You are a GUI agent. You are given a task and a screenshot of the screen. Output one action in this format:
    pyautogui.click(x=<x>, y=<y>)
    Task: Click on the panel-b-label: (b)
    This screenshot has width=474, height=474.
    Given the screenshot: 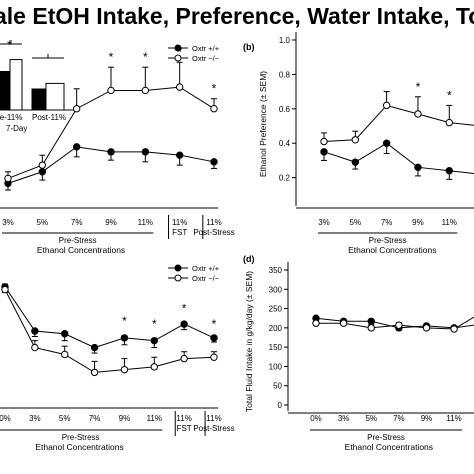 What is the action you would take?
    pyautogui.click(x=249, y=47)
    